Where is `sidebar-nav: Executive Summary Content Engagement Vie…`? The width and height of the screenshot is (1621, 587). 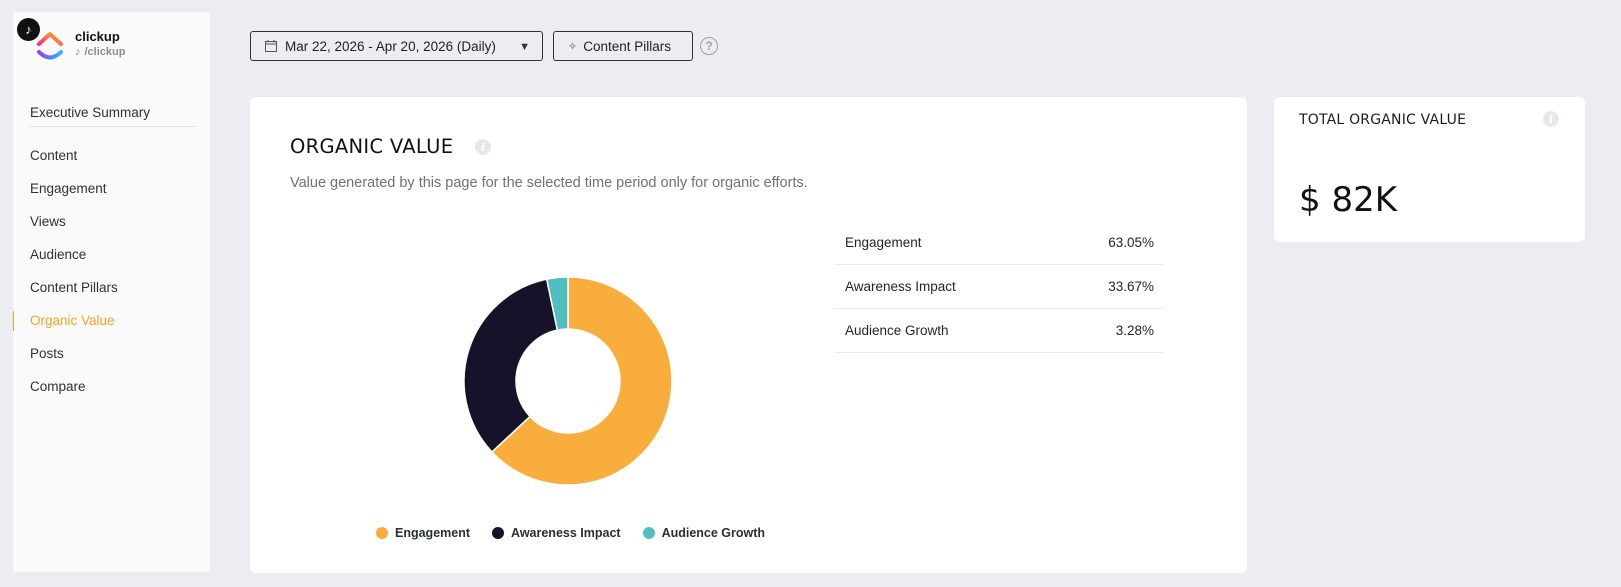 sidebar-nav: Executive Summary Content Engagement Vie… is located at coordinates (111, 249).